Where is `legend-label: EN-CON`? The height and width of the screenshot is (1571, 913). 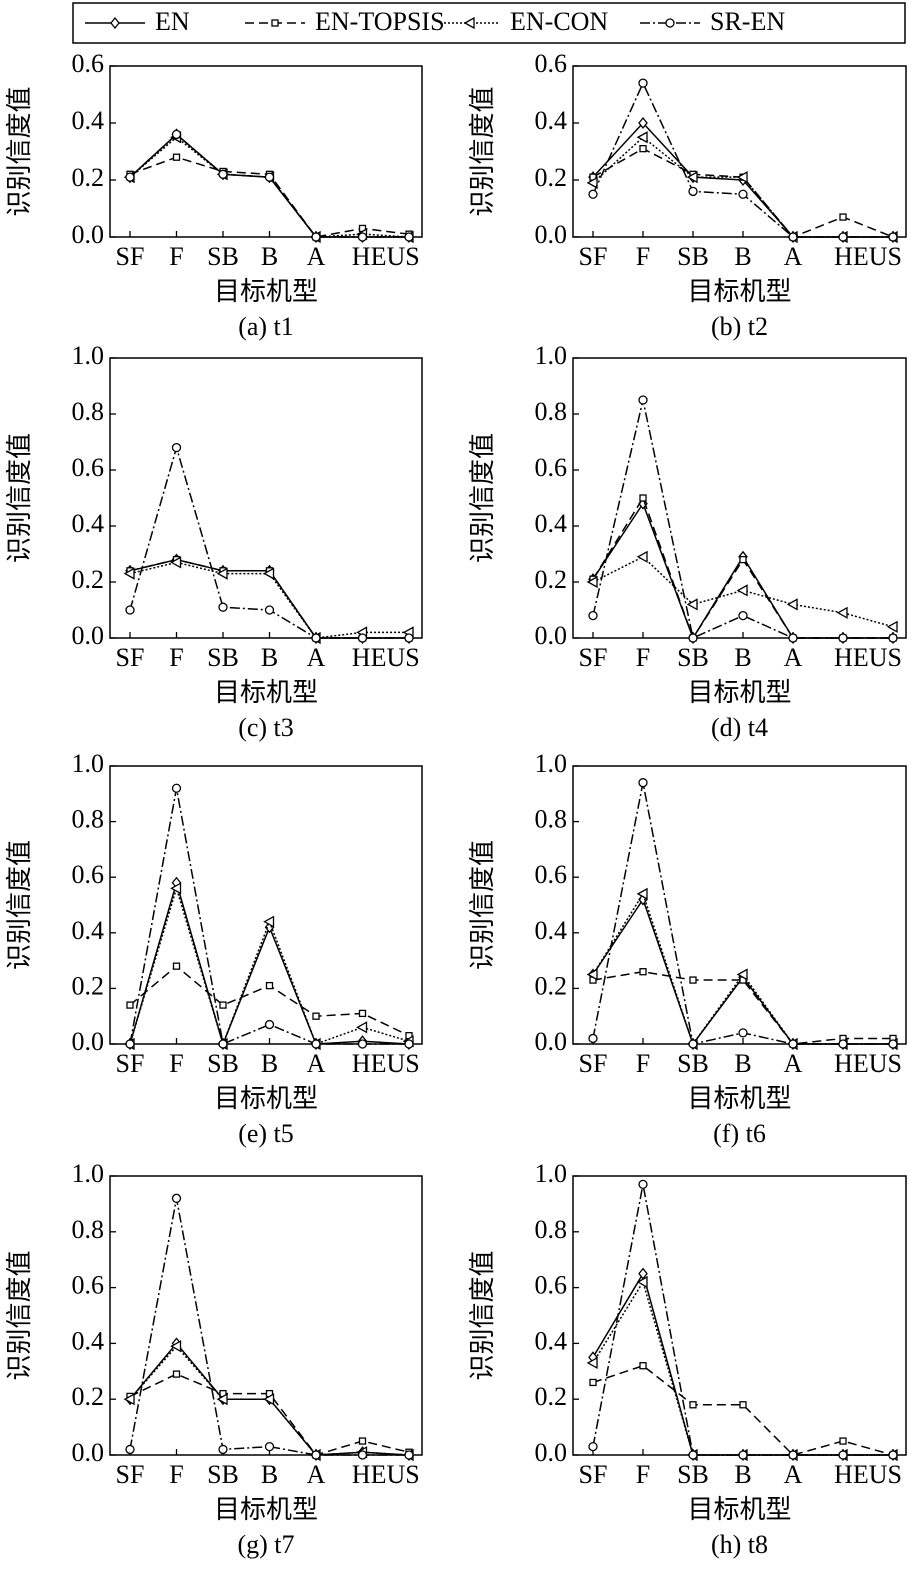 legend-label: EN-CON is located at coordinates (559, 21).